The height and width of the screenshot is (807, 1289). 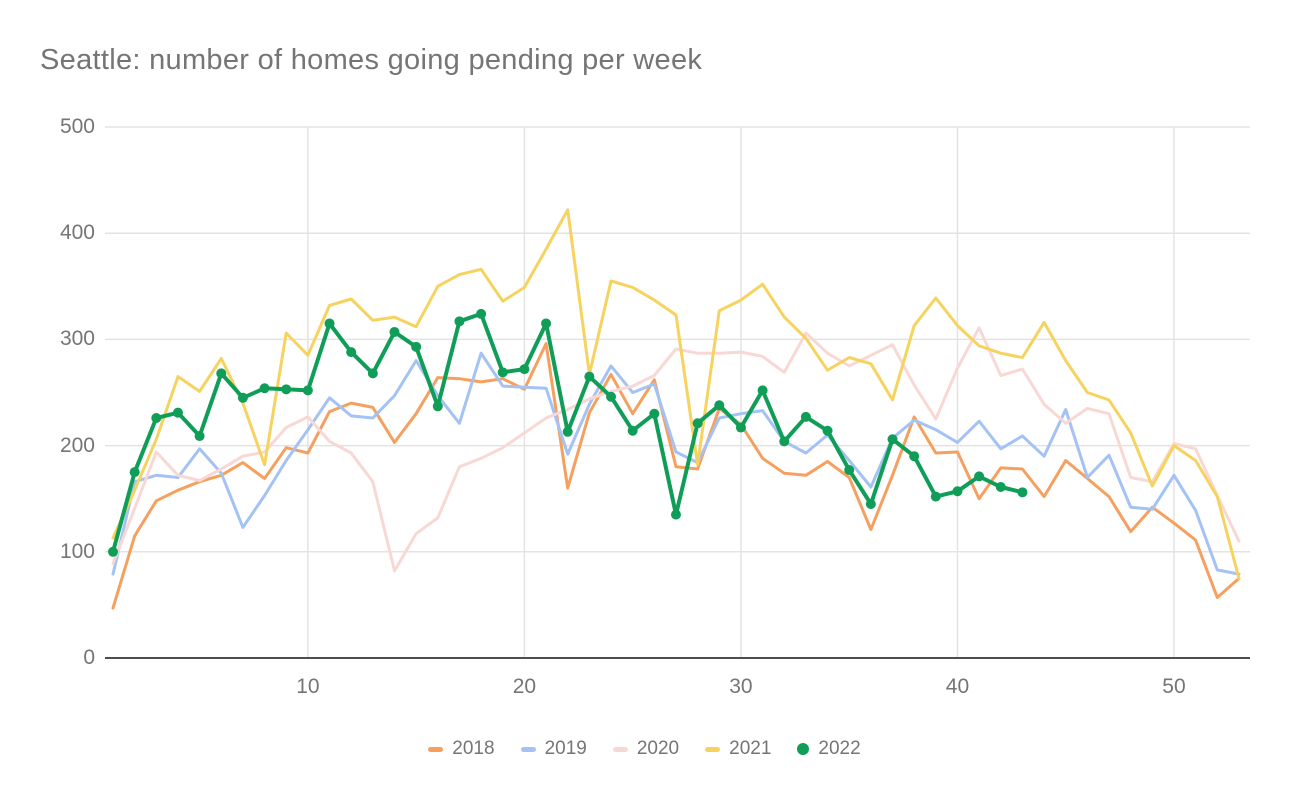 I want to click on legend-item-2020: 2020, so click(x=646, y=749).